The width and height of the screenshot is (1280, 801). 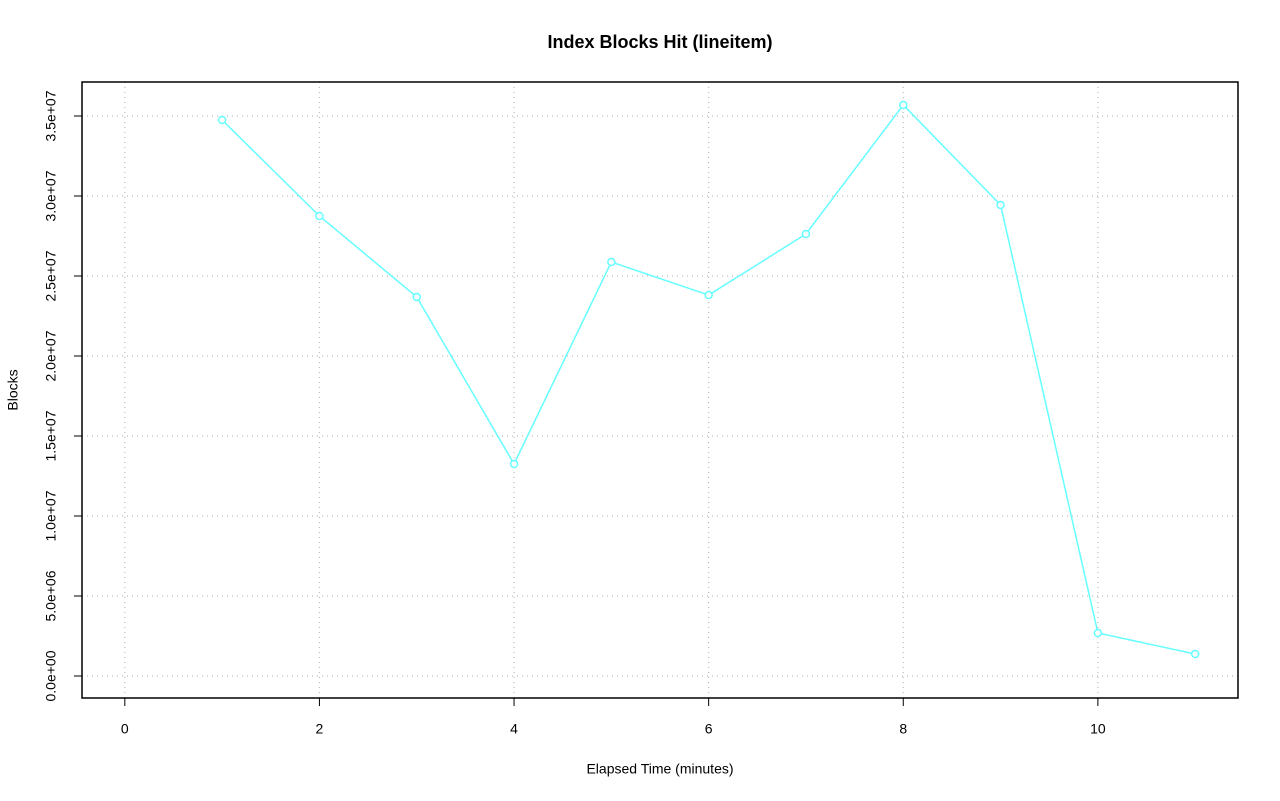 What do you see at coordinates (51, 355) in the screenshot?
I see `y-tick-label: 2.0e+07` at bounding box center [51, 355].